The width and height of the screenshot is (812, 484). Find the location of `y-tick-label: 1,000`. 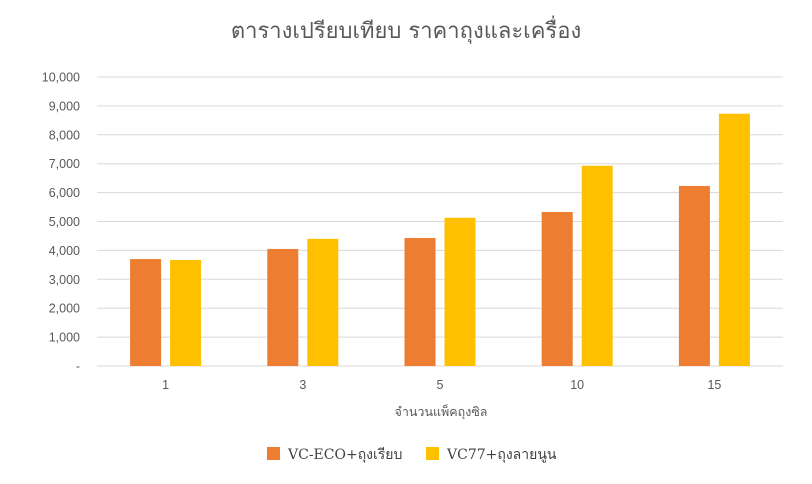

y-tick-label: 1,000 is located at coordinates (64, 338).